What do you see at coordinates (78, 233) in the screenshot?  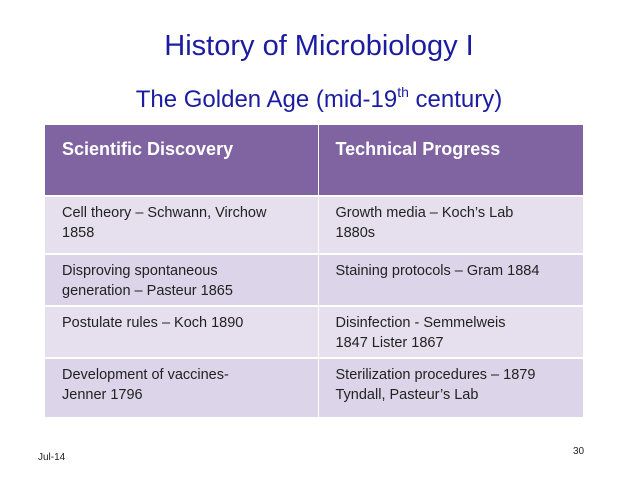 I see `cell-line: 1858` at bounding box center [78, 233].